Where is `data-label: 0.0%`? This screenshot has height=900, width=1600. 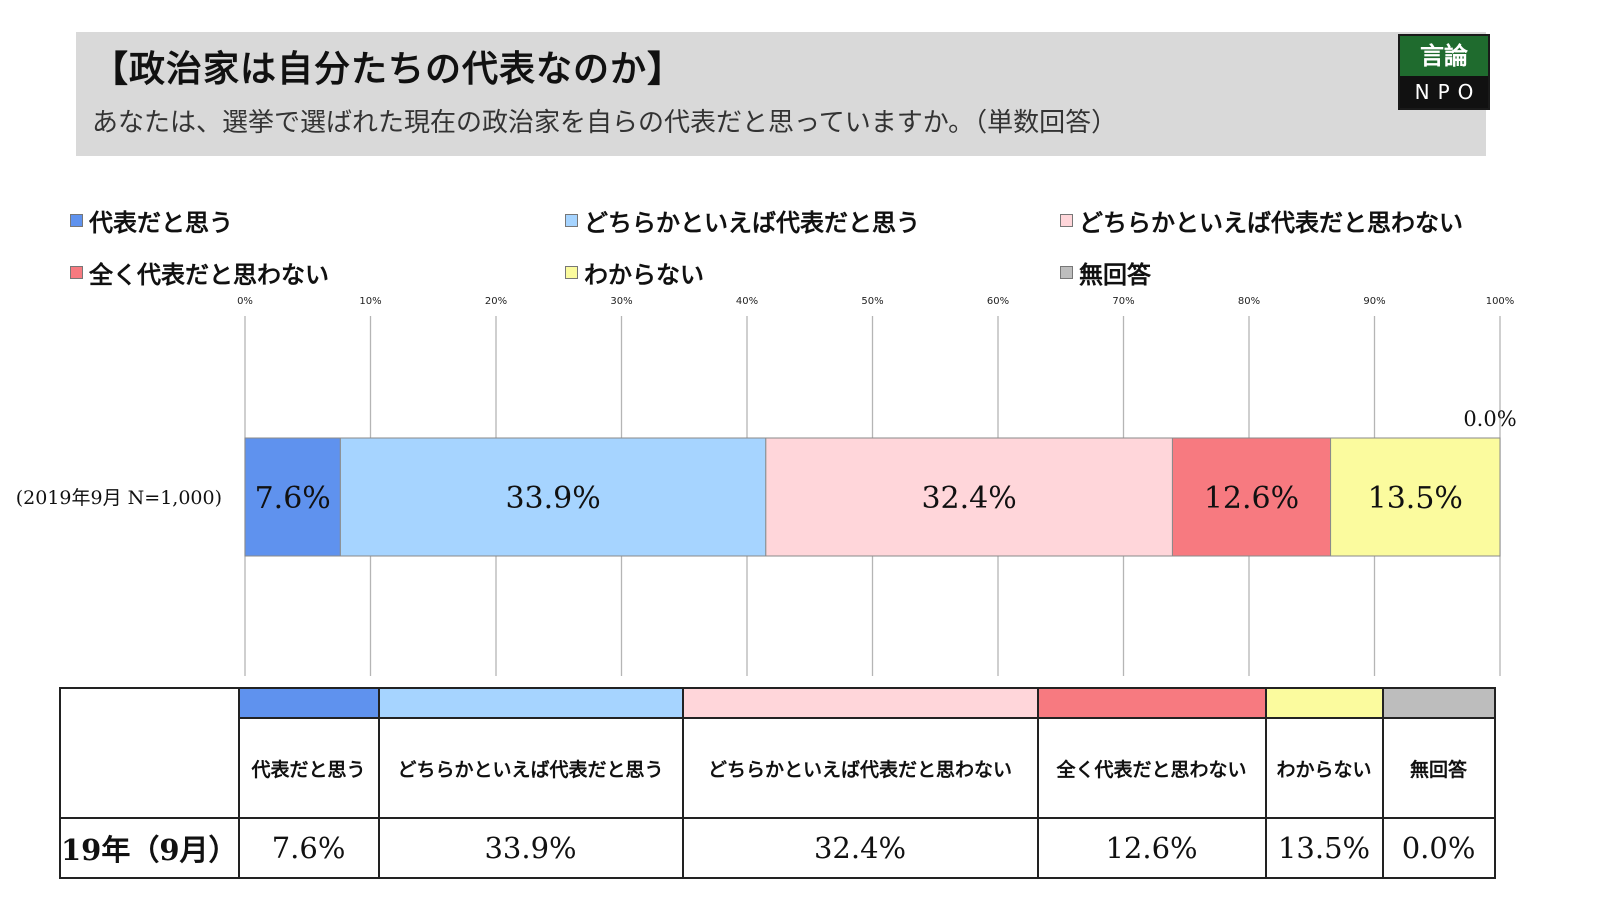 data-label: 0.0% is located at coordinates (1489, 419).